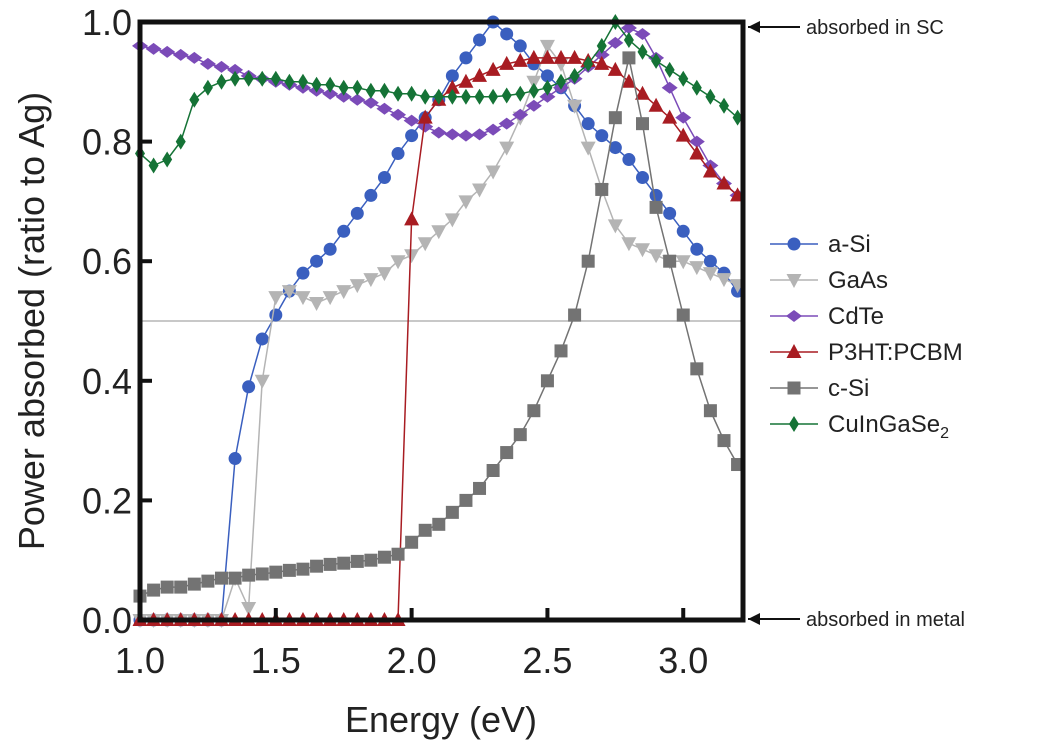 The height and width of the screenshot is (754, 1050). I want to click on arrow-head-top-icon, so click(754, 27).